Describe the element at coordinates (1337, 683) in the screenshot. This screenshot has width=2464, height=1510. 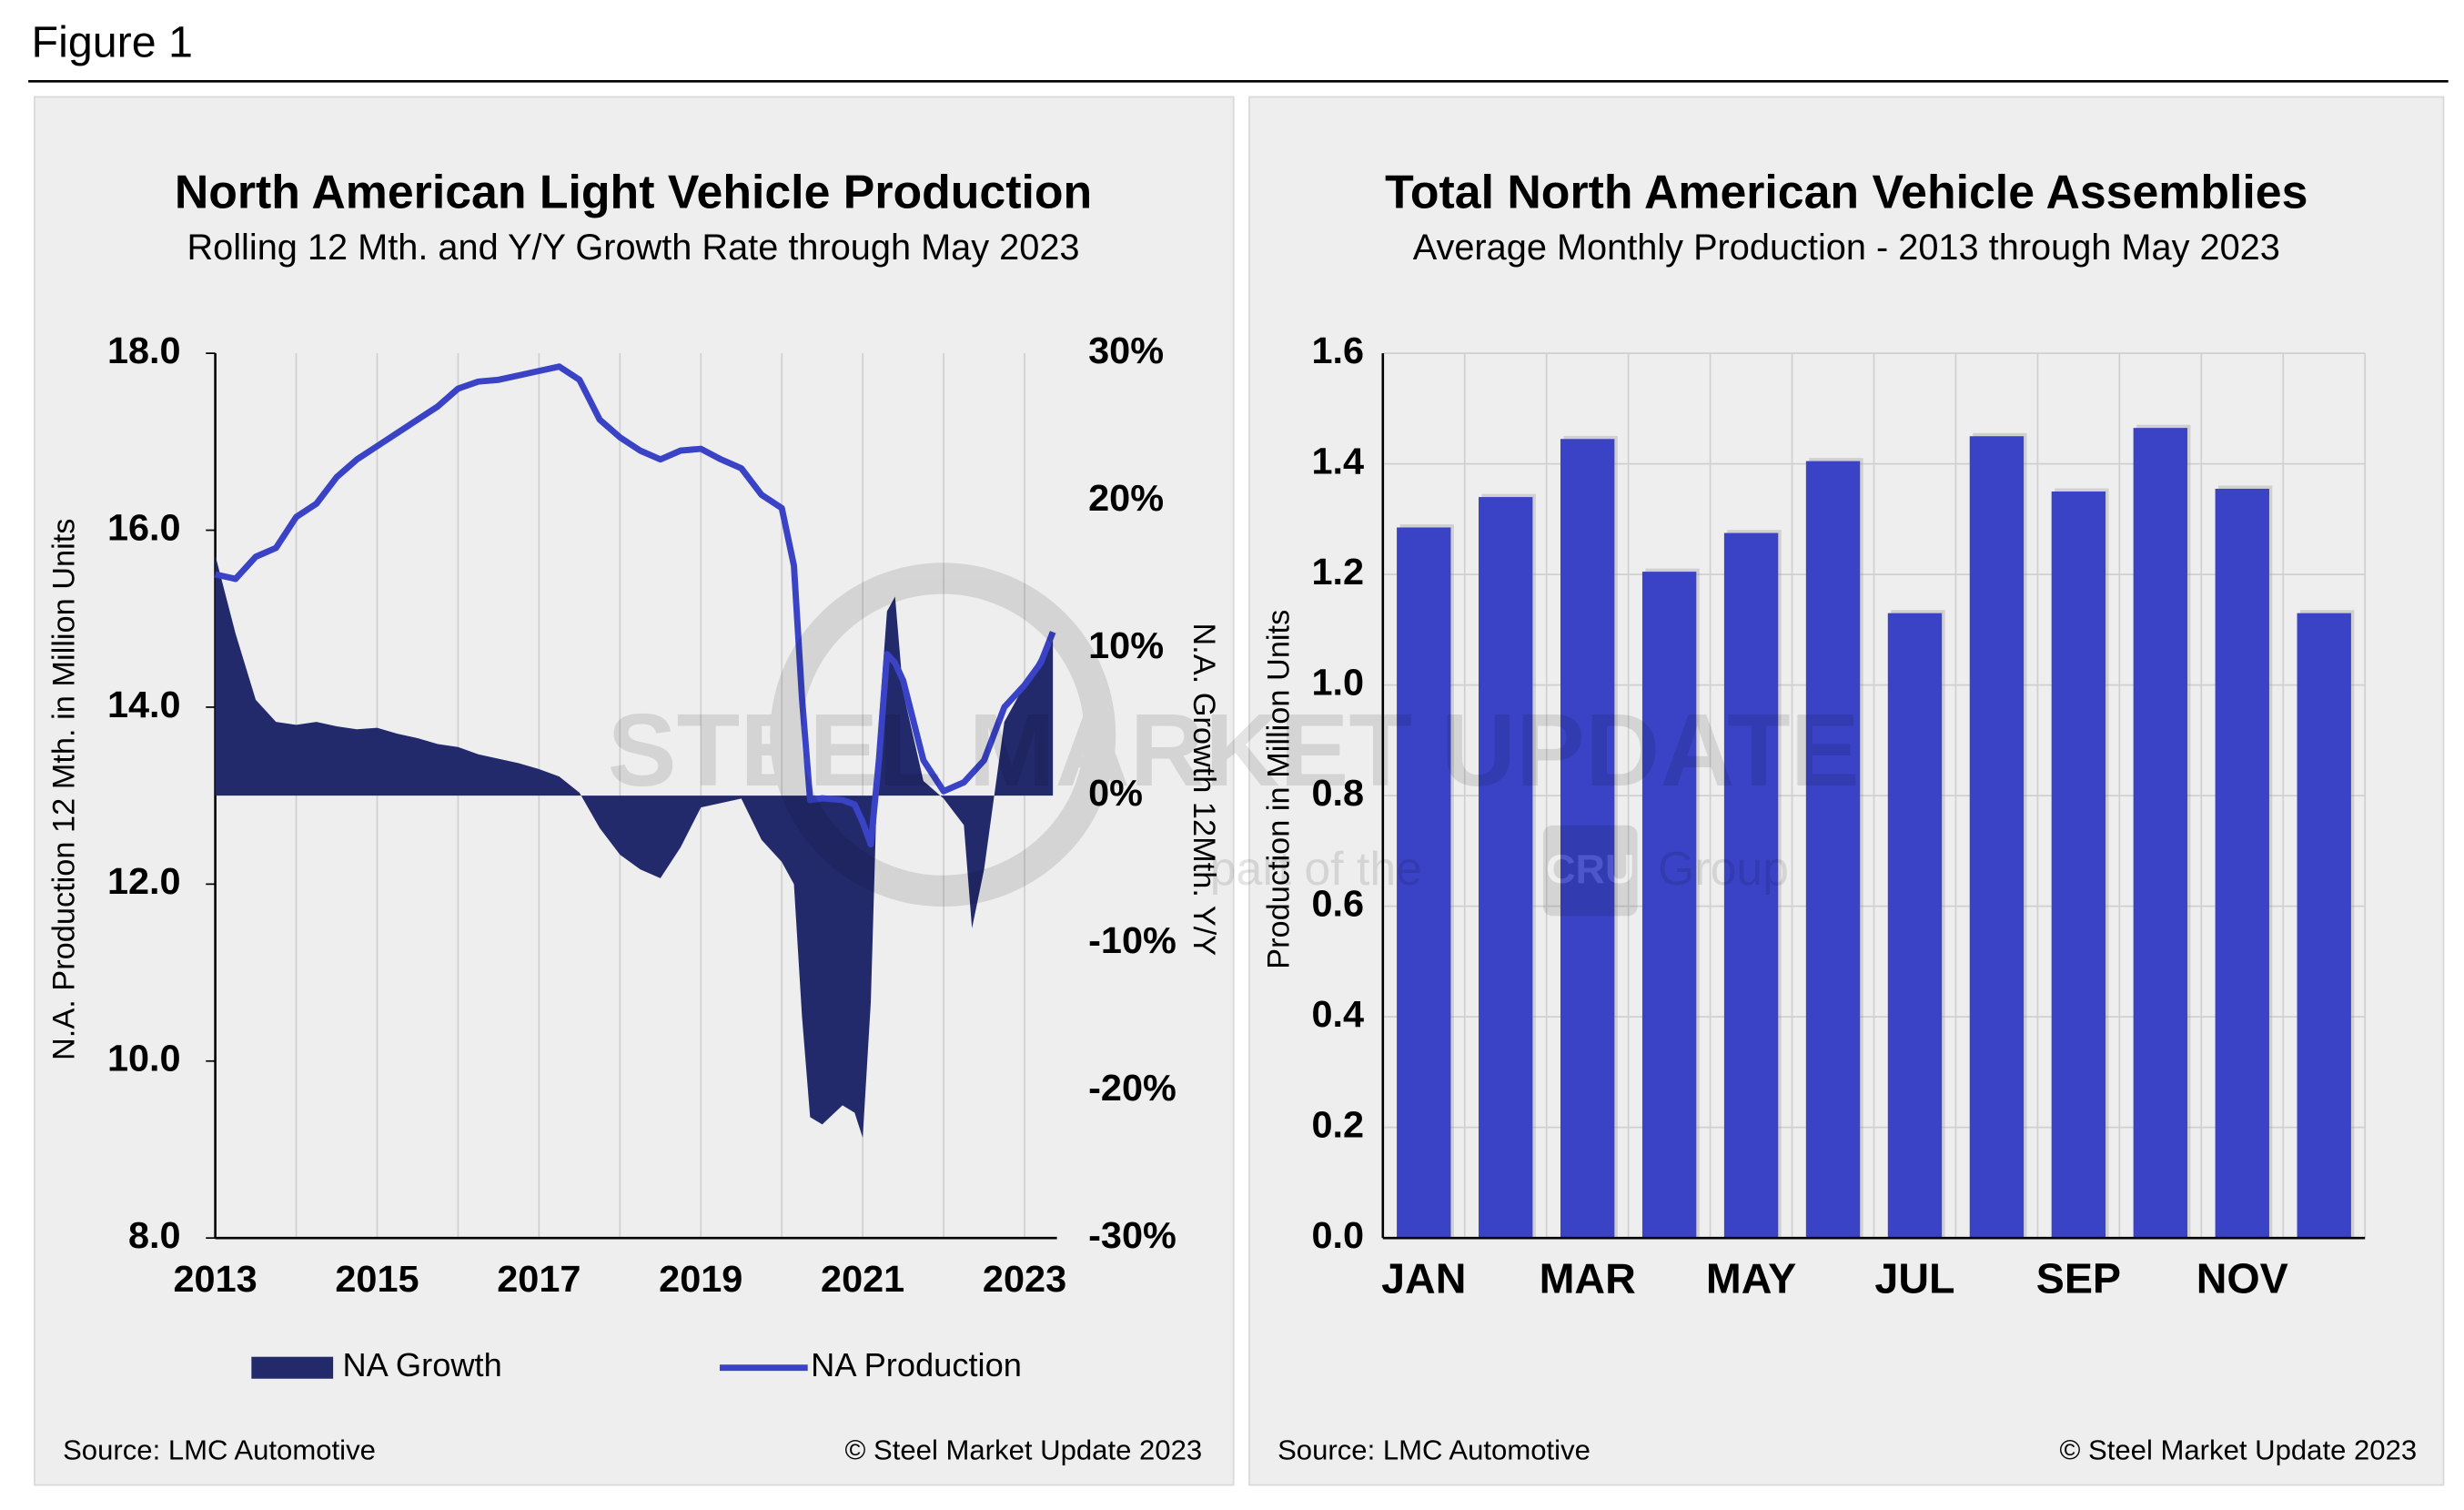
I see `y-tick-label: 1.0` at that location.